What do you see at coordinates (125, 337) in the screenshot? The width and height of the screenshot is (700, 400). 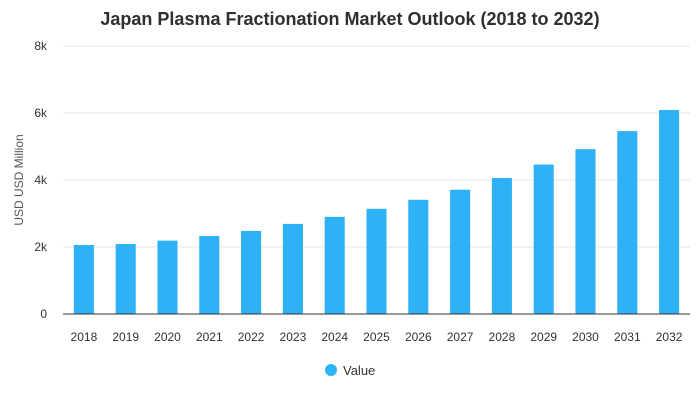 I see `x-tick-label: 2019` at bounding box center [125, 337].